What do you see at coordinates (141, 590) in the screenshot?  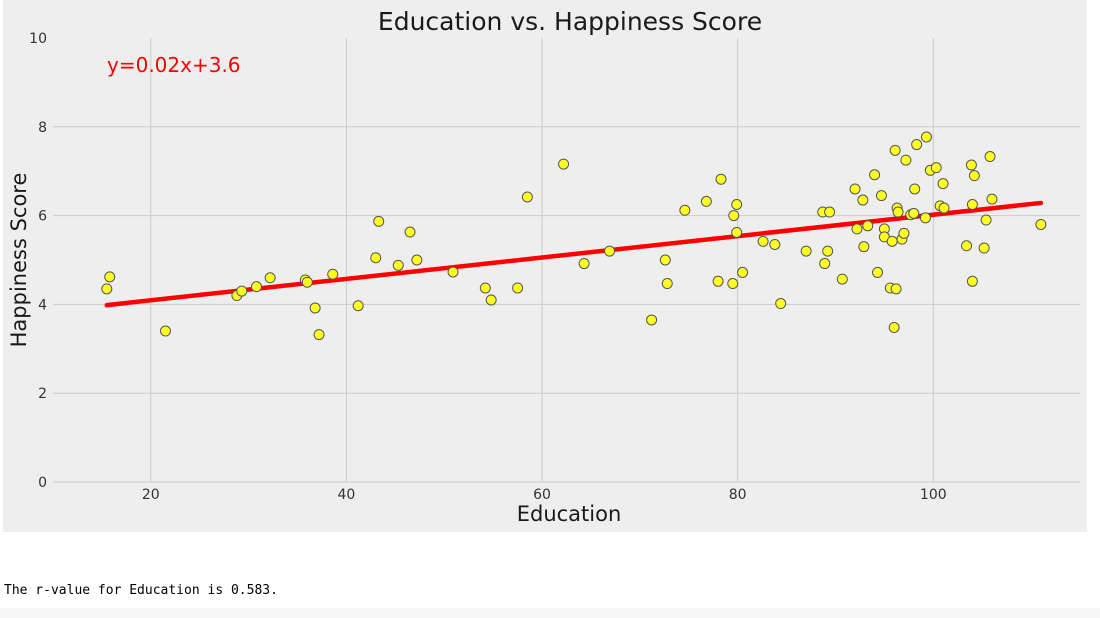 I see `r-value-output: The r-value for Education is 0.583.` at bounding box center [141, 590].